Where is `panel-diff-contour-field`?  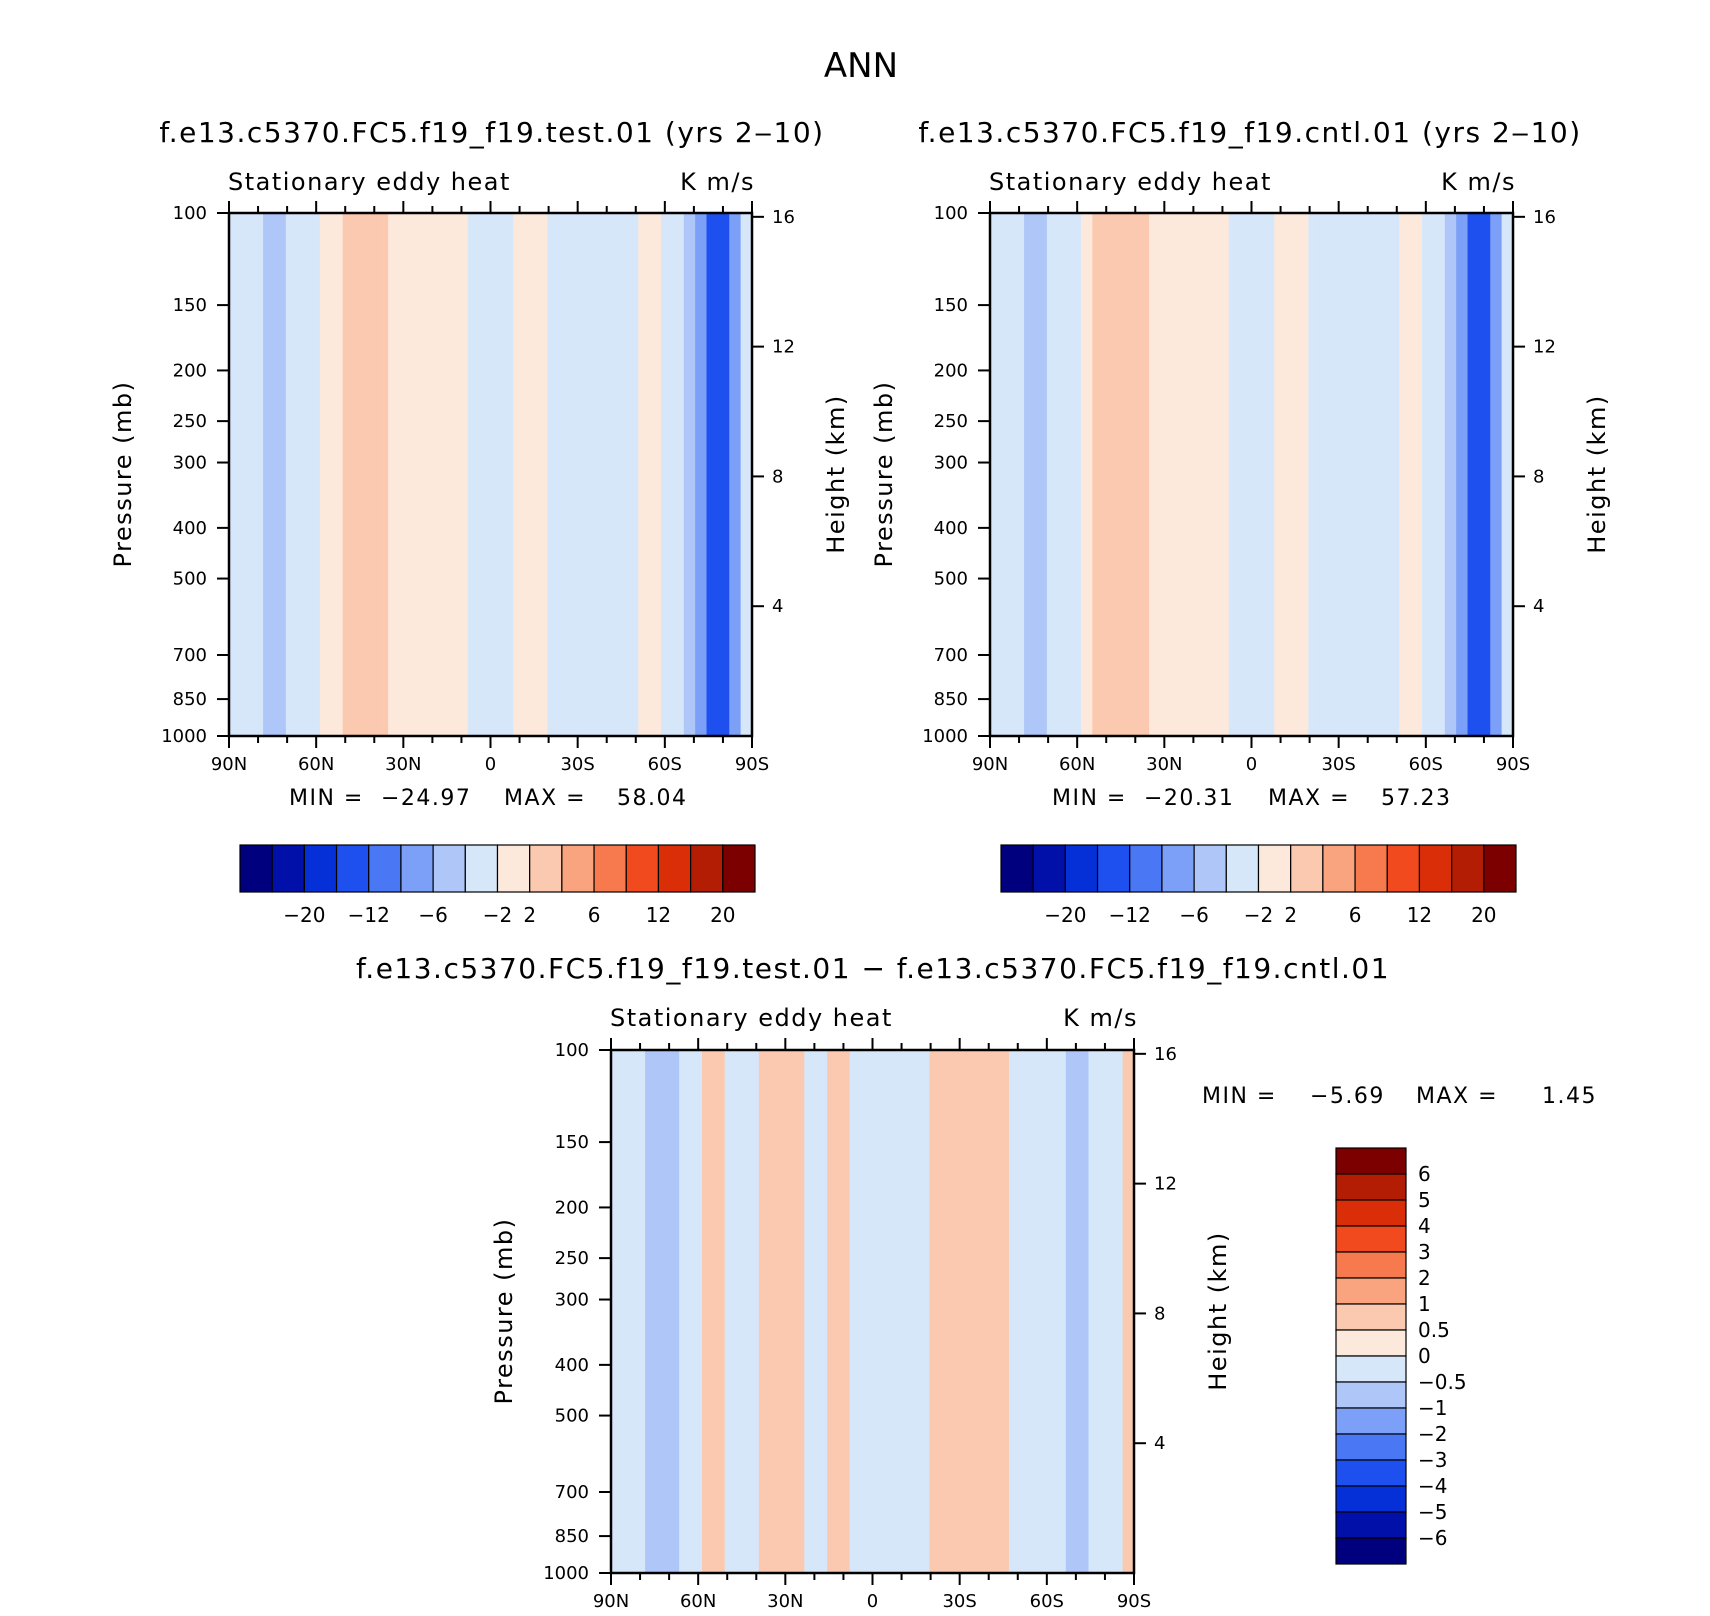 panel-diff-contour-field is located at coordinates (873, 1311).